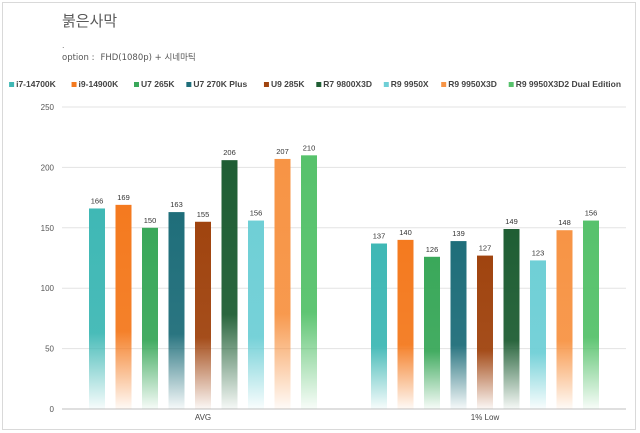 The height and width of the screenshot is (433, 640). Describe the element at coordinates (203, 214) in the screenshot. I see `data-label: 155` at that location.